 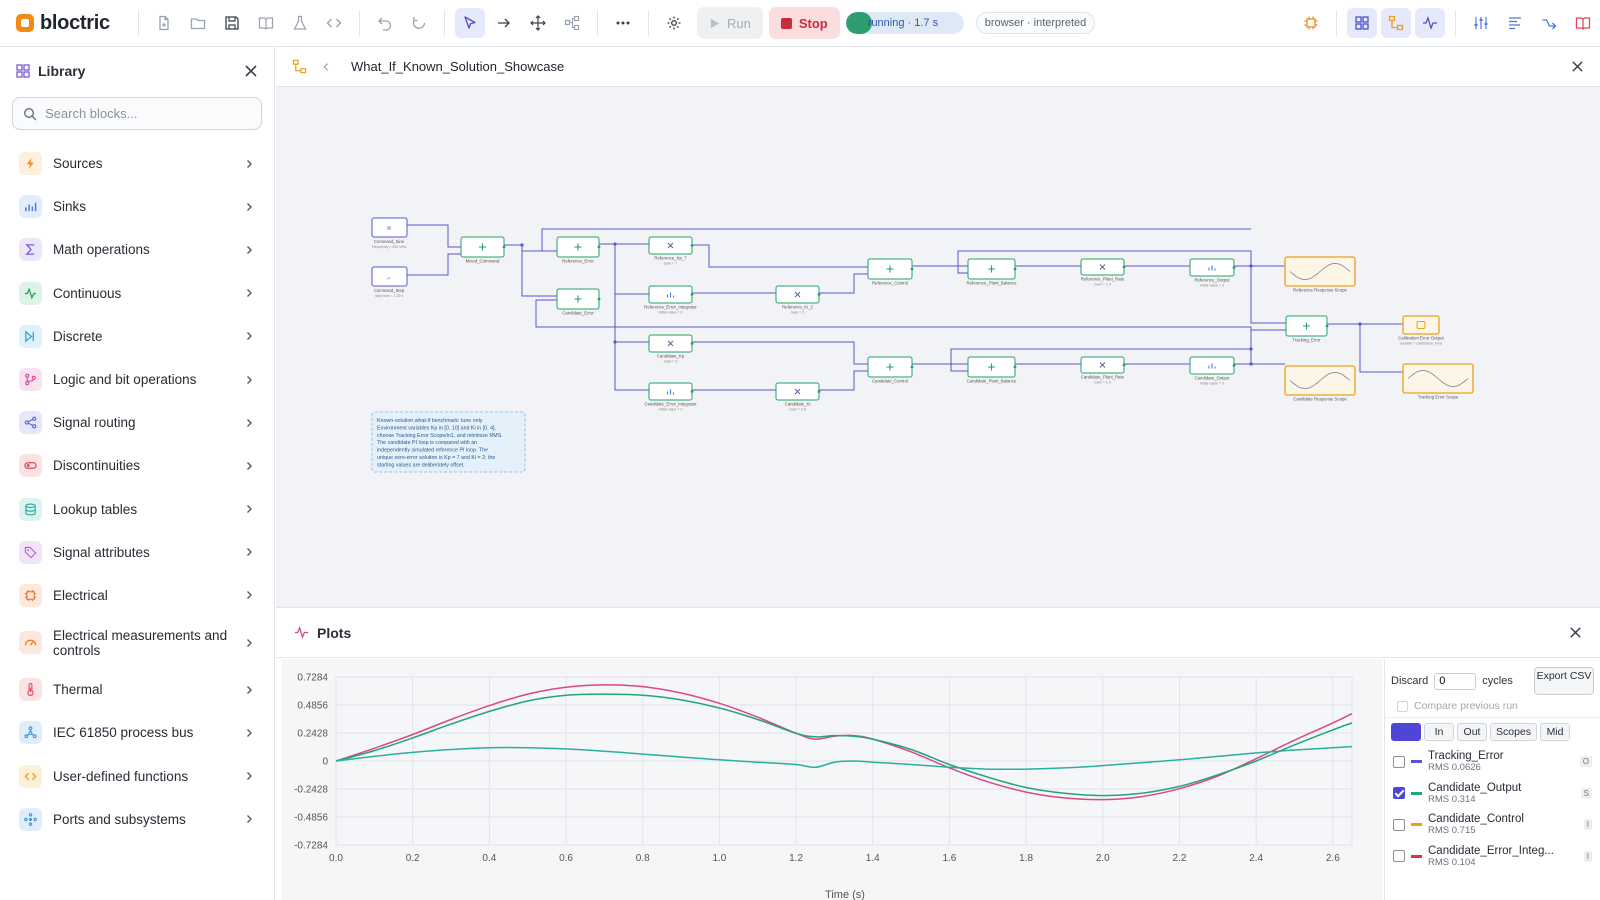 I want to click on settings-button, so click(x=674, y=23).